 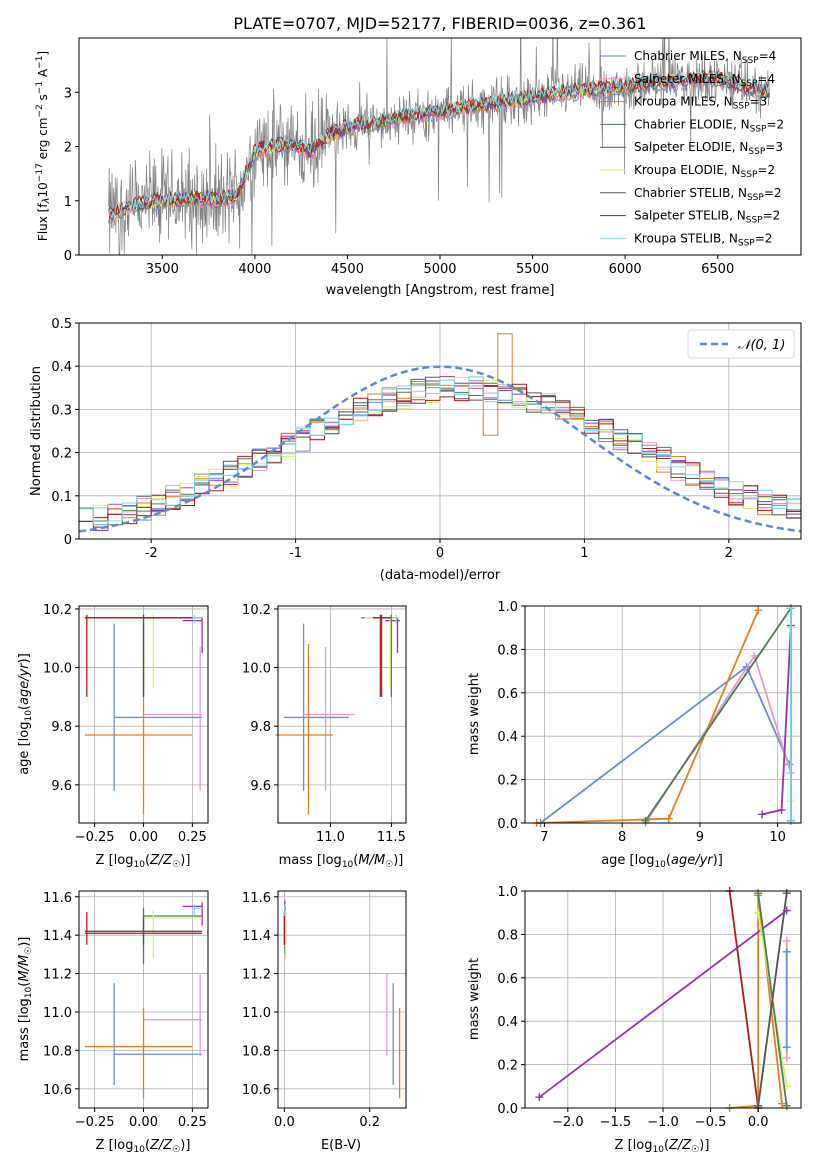 What do you see at coordinates (507, 607) in the screenshot?
I see `y-tick-label: 1.0` at bounding box center [507, 607].